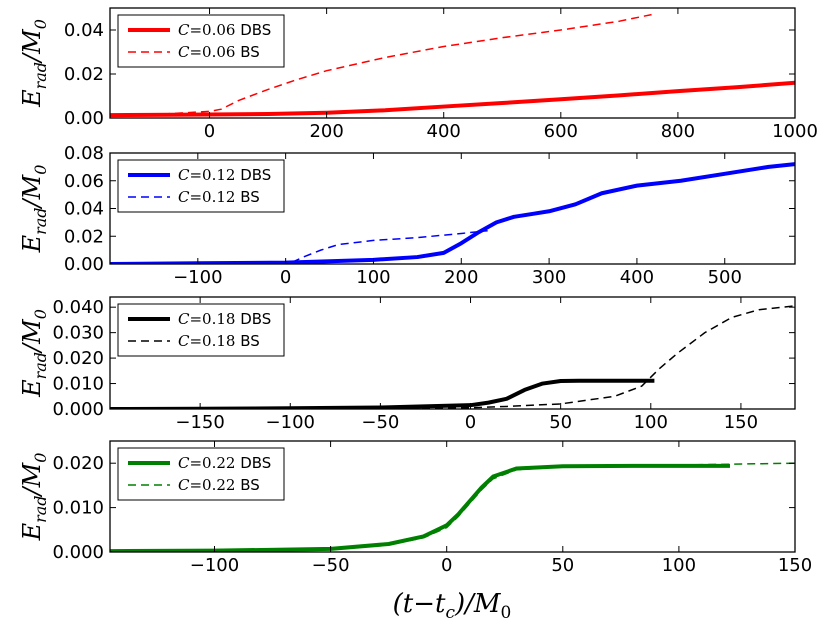  Describe the element at coordinates (224, 463) in the screenshot. I see `legend-label-dbs: C=0.22 DBS` at that location.